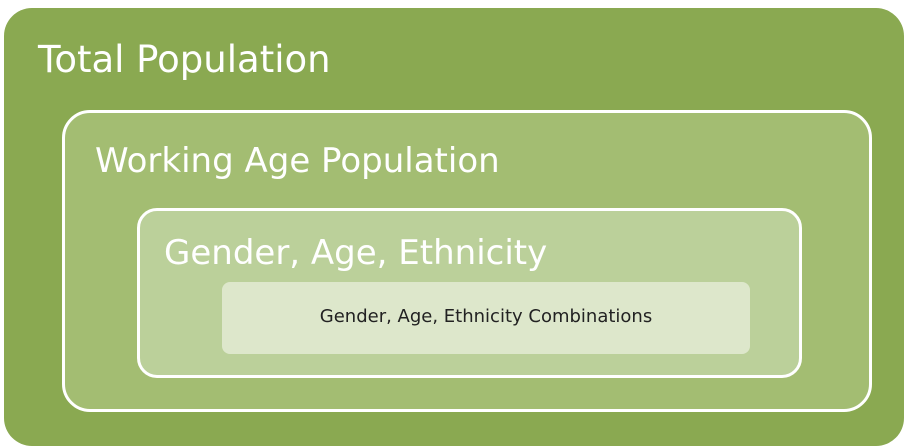  I want to click on combinations-box: Gender, Age, Ethnicity Combinations, so click(486, 318).